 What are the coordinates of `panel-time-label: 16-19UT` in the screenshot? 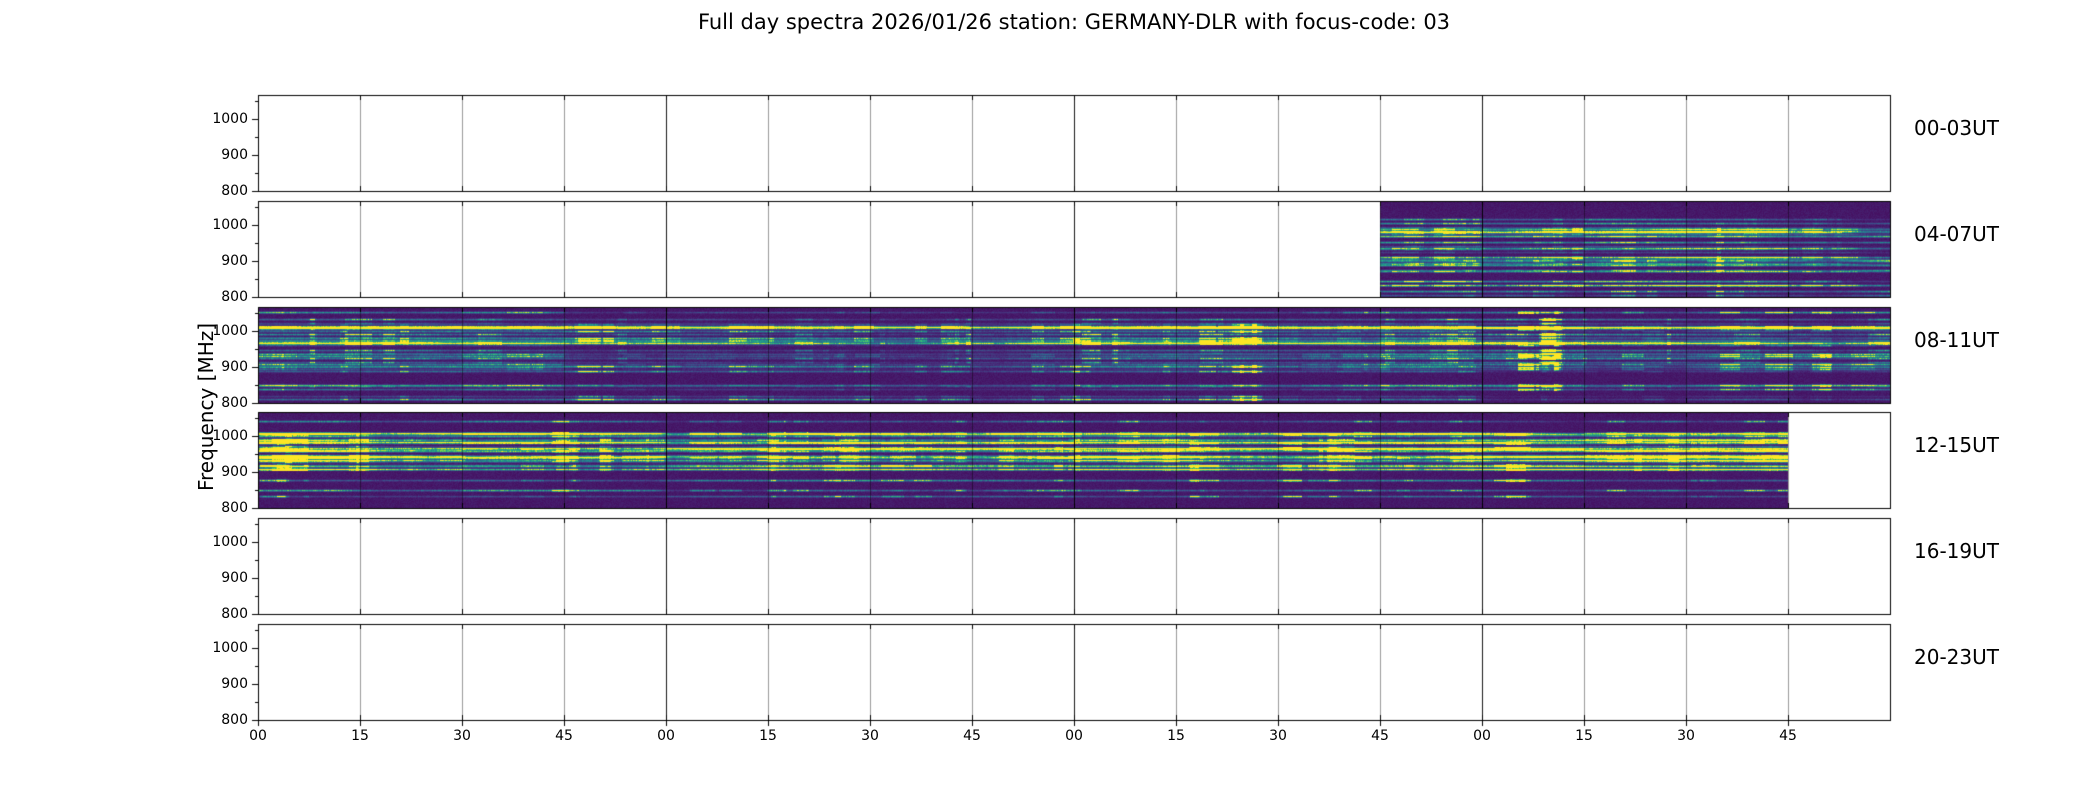 It's located at (1956, 551).